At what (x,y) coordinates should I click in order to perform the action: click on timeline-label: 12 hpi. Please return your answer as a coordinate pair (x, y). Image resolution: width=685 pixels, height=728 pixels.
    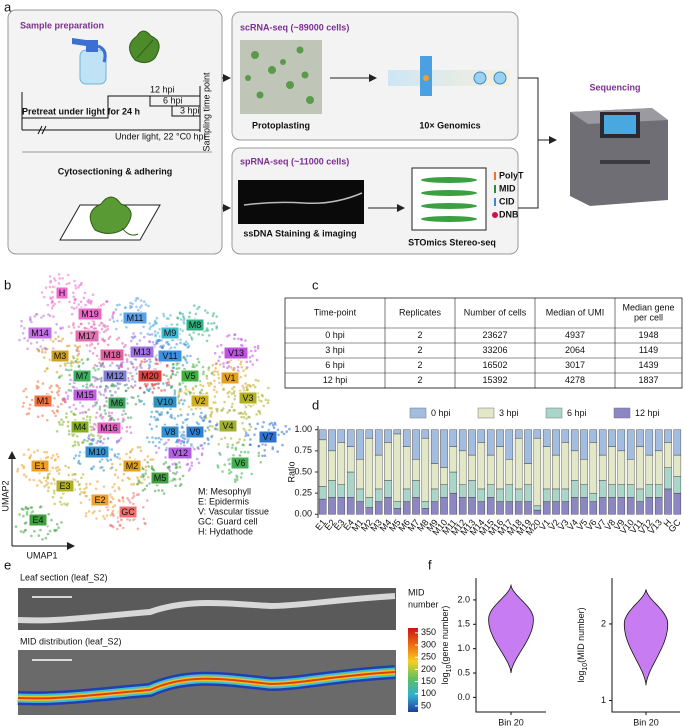
    Looking at the image, I should click on (162, 89).